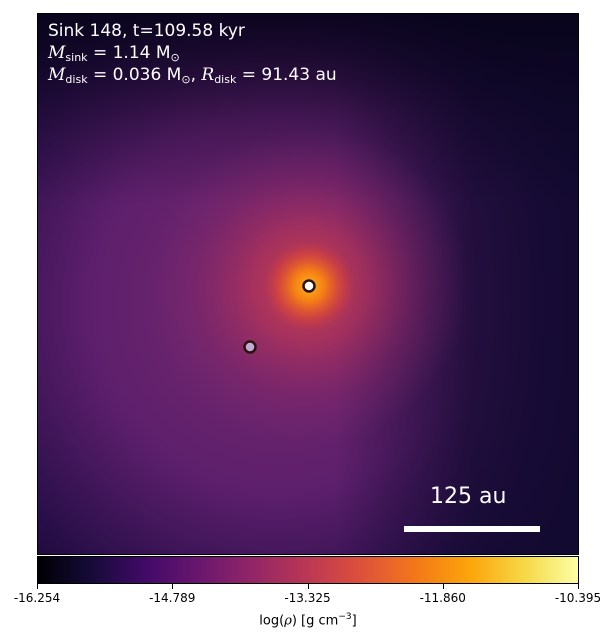  What do you see at coordinates (354, 621) in the screenshot?
I see `cb-label-end: ]` at bounding box center [354, 621].